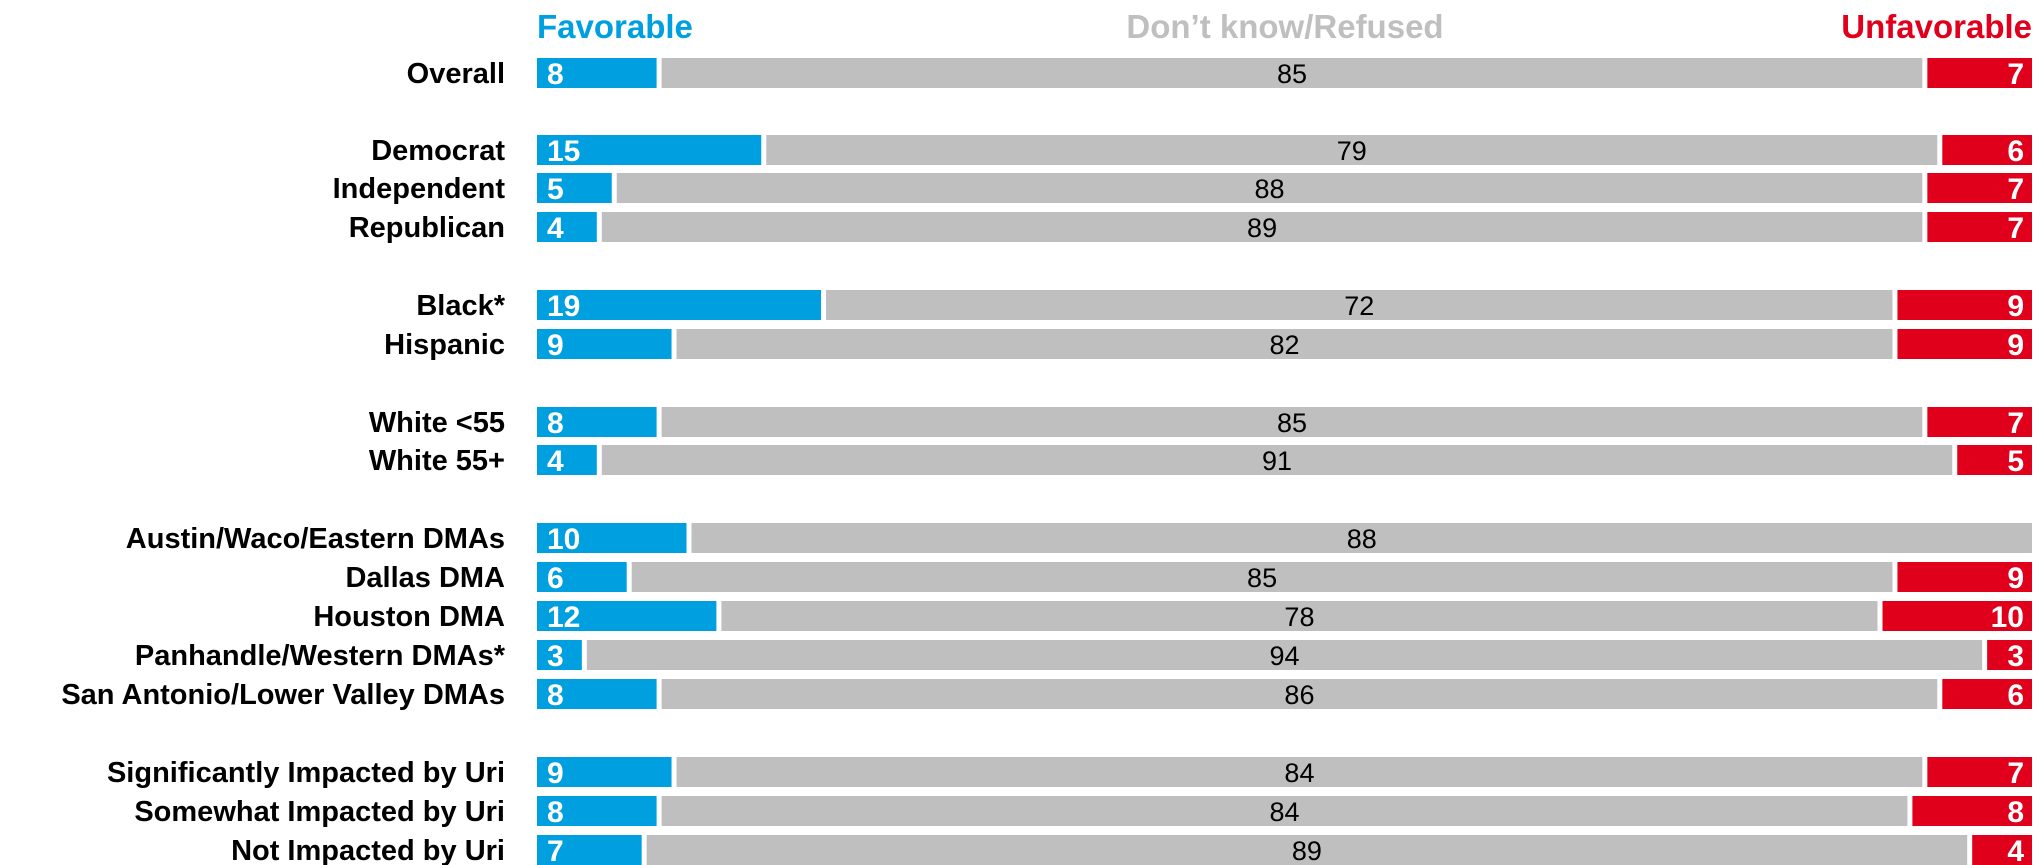 This screenshot has width=2042, height=865. What do you see at coordinates (419, 189) in the screenshot?
I see `category-label: Independent` at bounding box center [419, 189].